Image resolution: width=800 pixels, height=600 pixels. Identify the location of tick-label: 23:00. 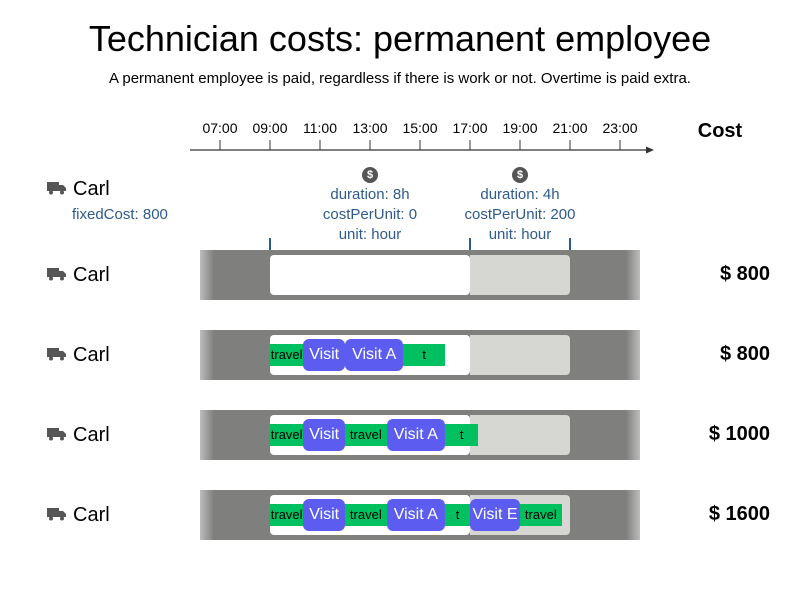
(620, 128).